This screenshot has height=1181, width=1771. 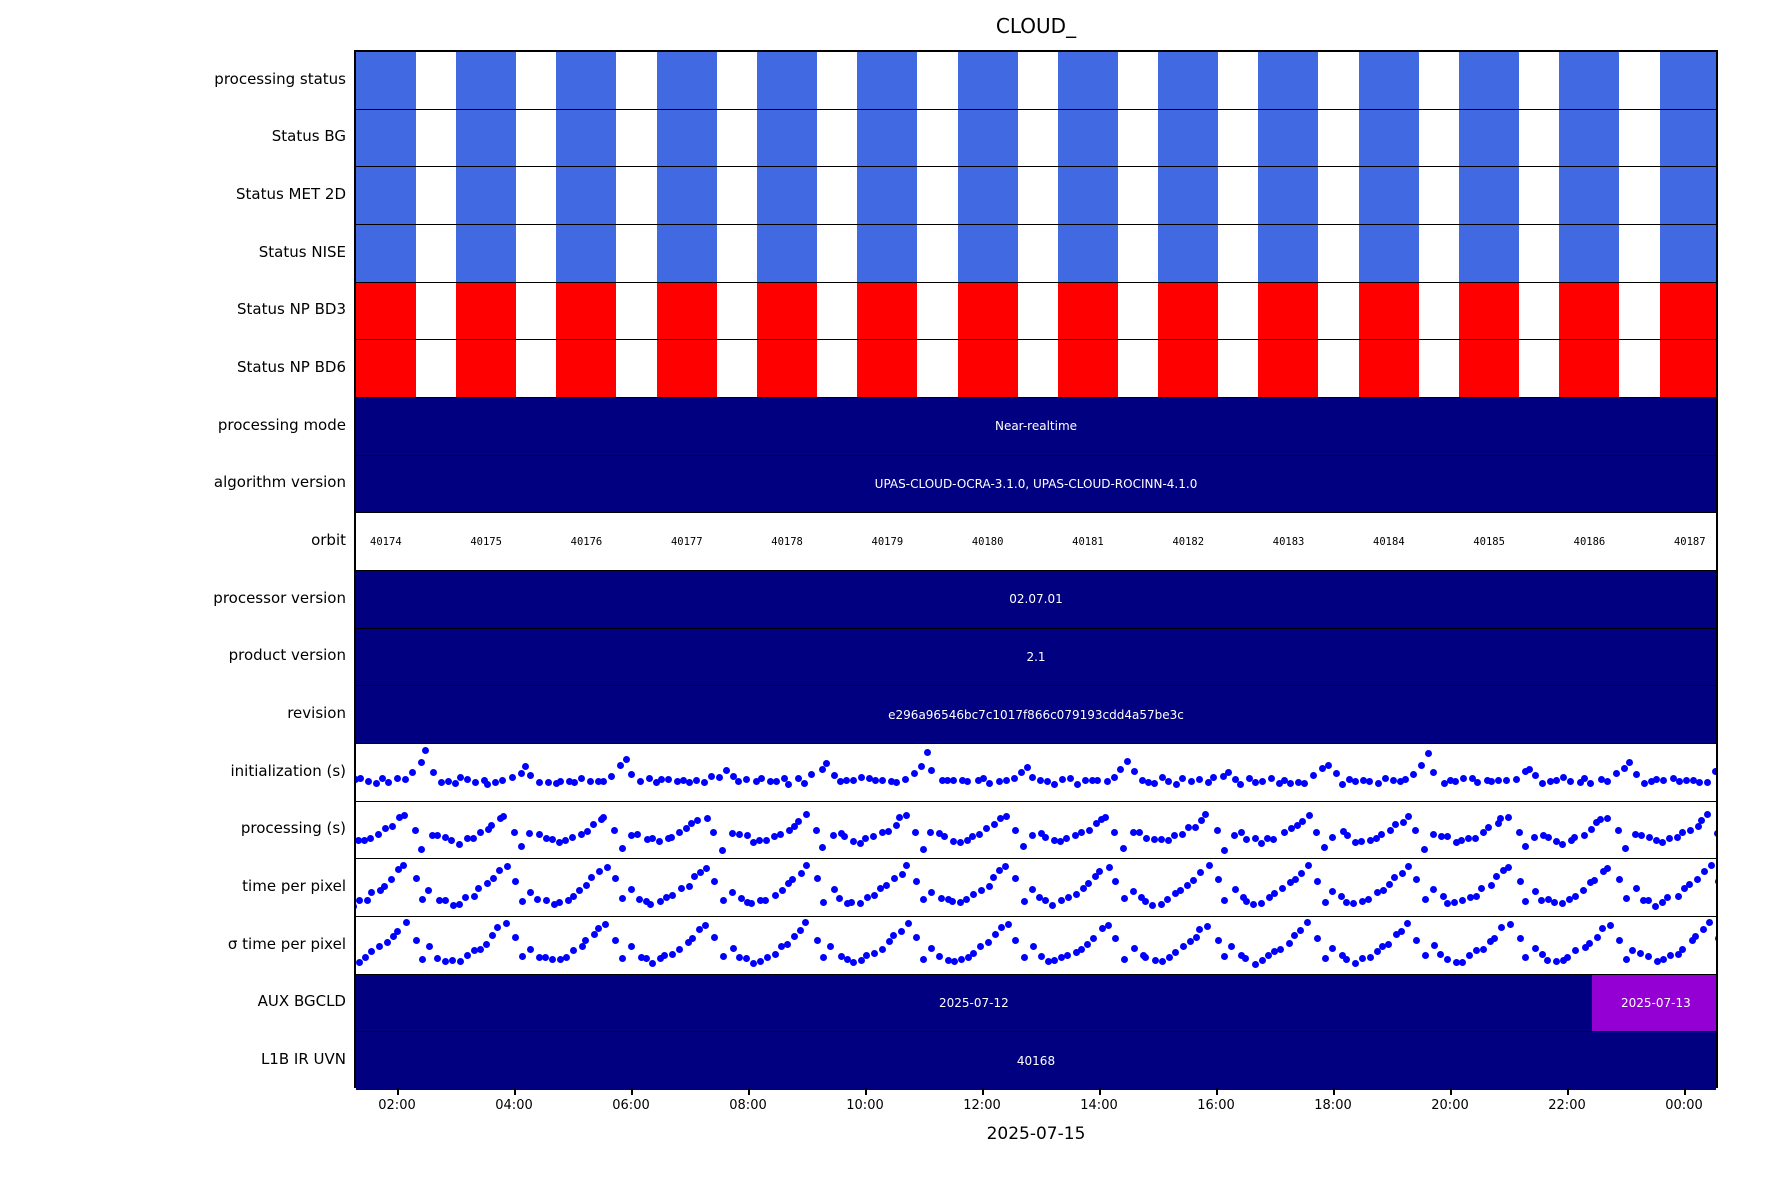 I want to click on row-label-revision: revision, so click(x=316, y=713).